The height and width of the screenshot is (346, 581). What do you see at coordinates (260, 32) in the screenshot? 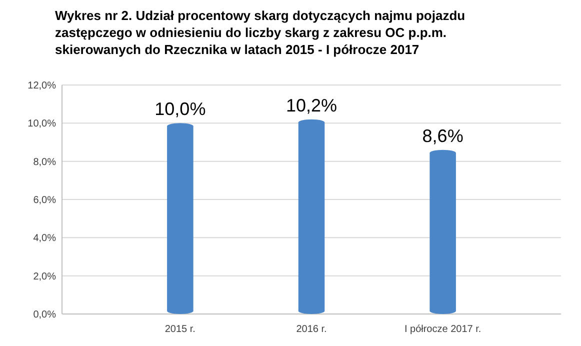
I see `chart-title: Wykres nr 2. Udział procentowy skarg dotyczących najmu pojazdu zastępczego w odniesieniu do liczby skarg z zakresu OC p.p.m. skierowanych do Rzecznika w latach 2015 - I półrocze 2017` at bounding box center [260, 32].